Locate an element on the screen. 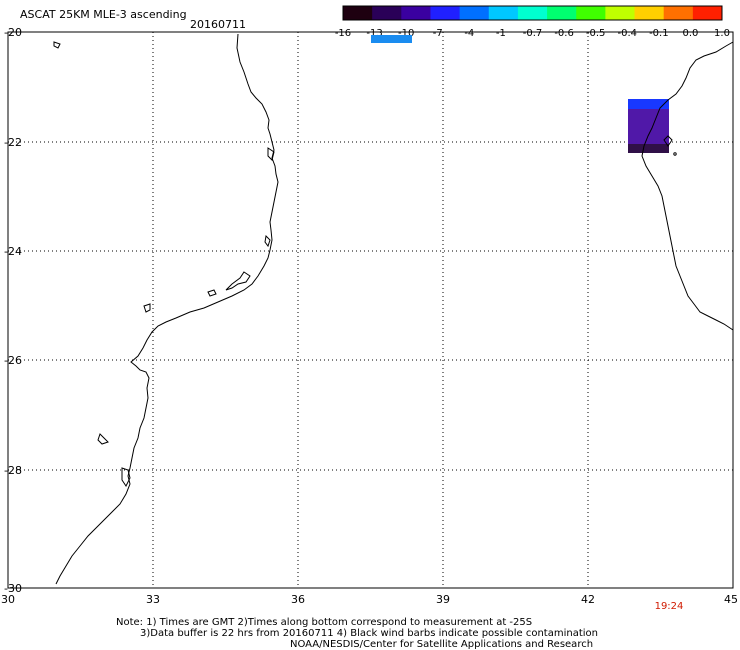 This screenshot has height=650, width=740. colorbar-frame is located at coordinates (532, 13).